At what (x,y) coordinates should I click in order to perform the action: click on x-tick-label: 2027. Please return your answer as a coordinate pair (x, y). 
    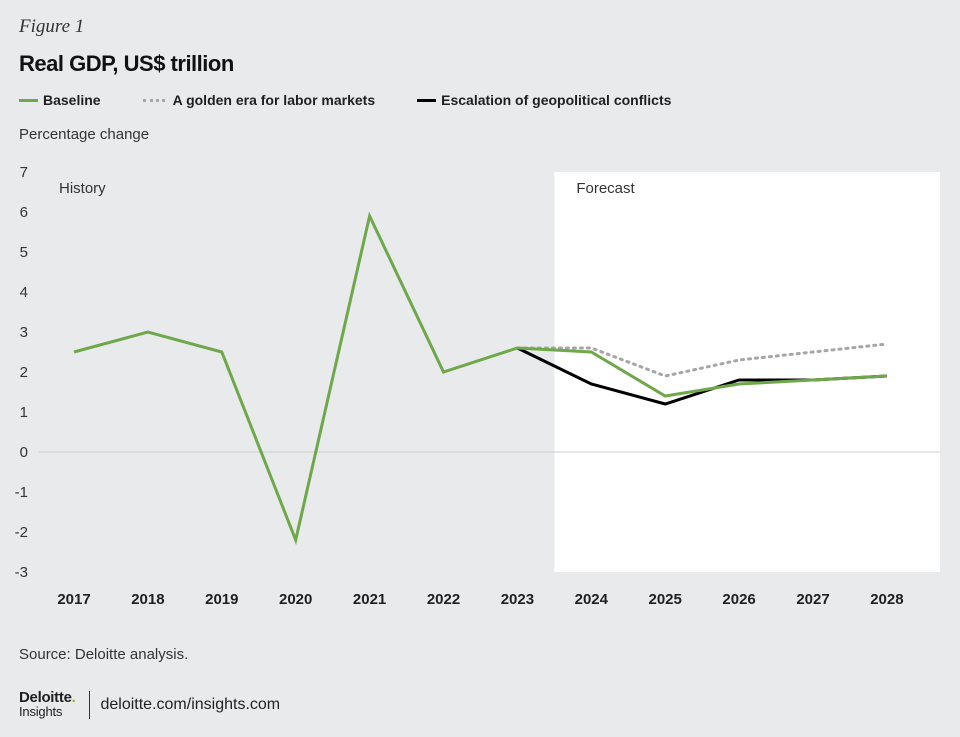
    Looking at the image, I should click on (812, 599).